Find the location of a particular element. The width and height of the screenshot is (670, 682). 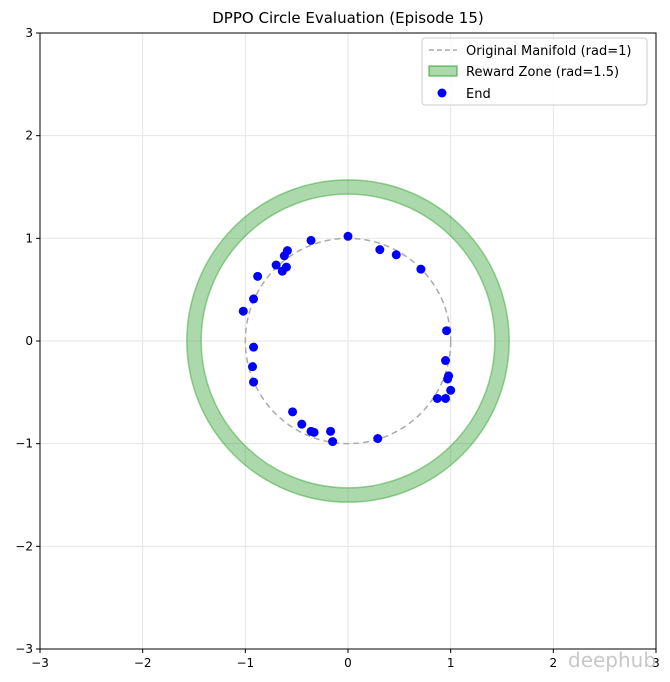

legend-zone-swatch is located at coordinates (443, 71).